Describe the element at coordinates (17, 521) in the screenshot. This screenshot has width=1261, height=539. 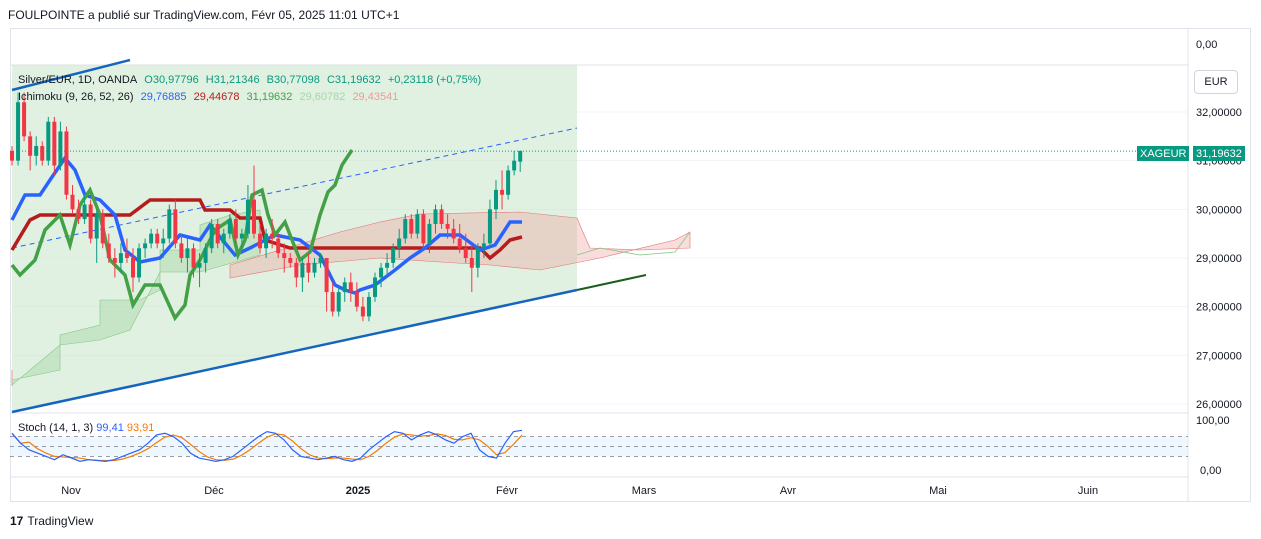
I see `tradingview-logo-icon: 17` at that location.